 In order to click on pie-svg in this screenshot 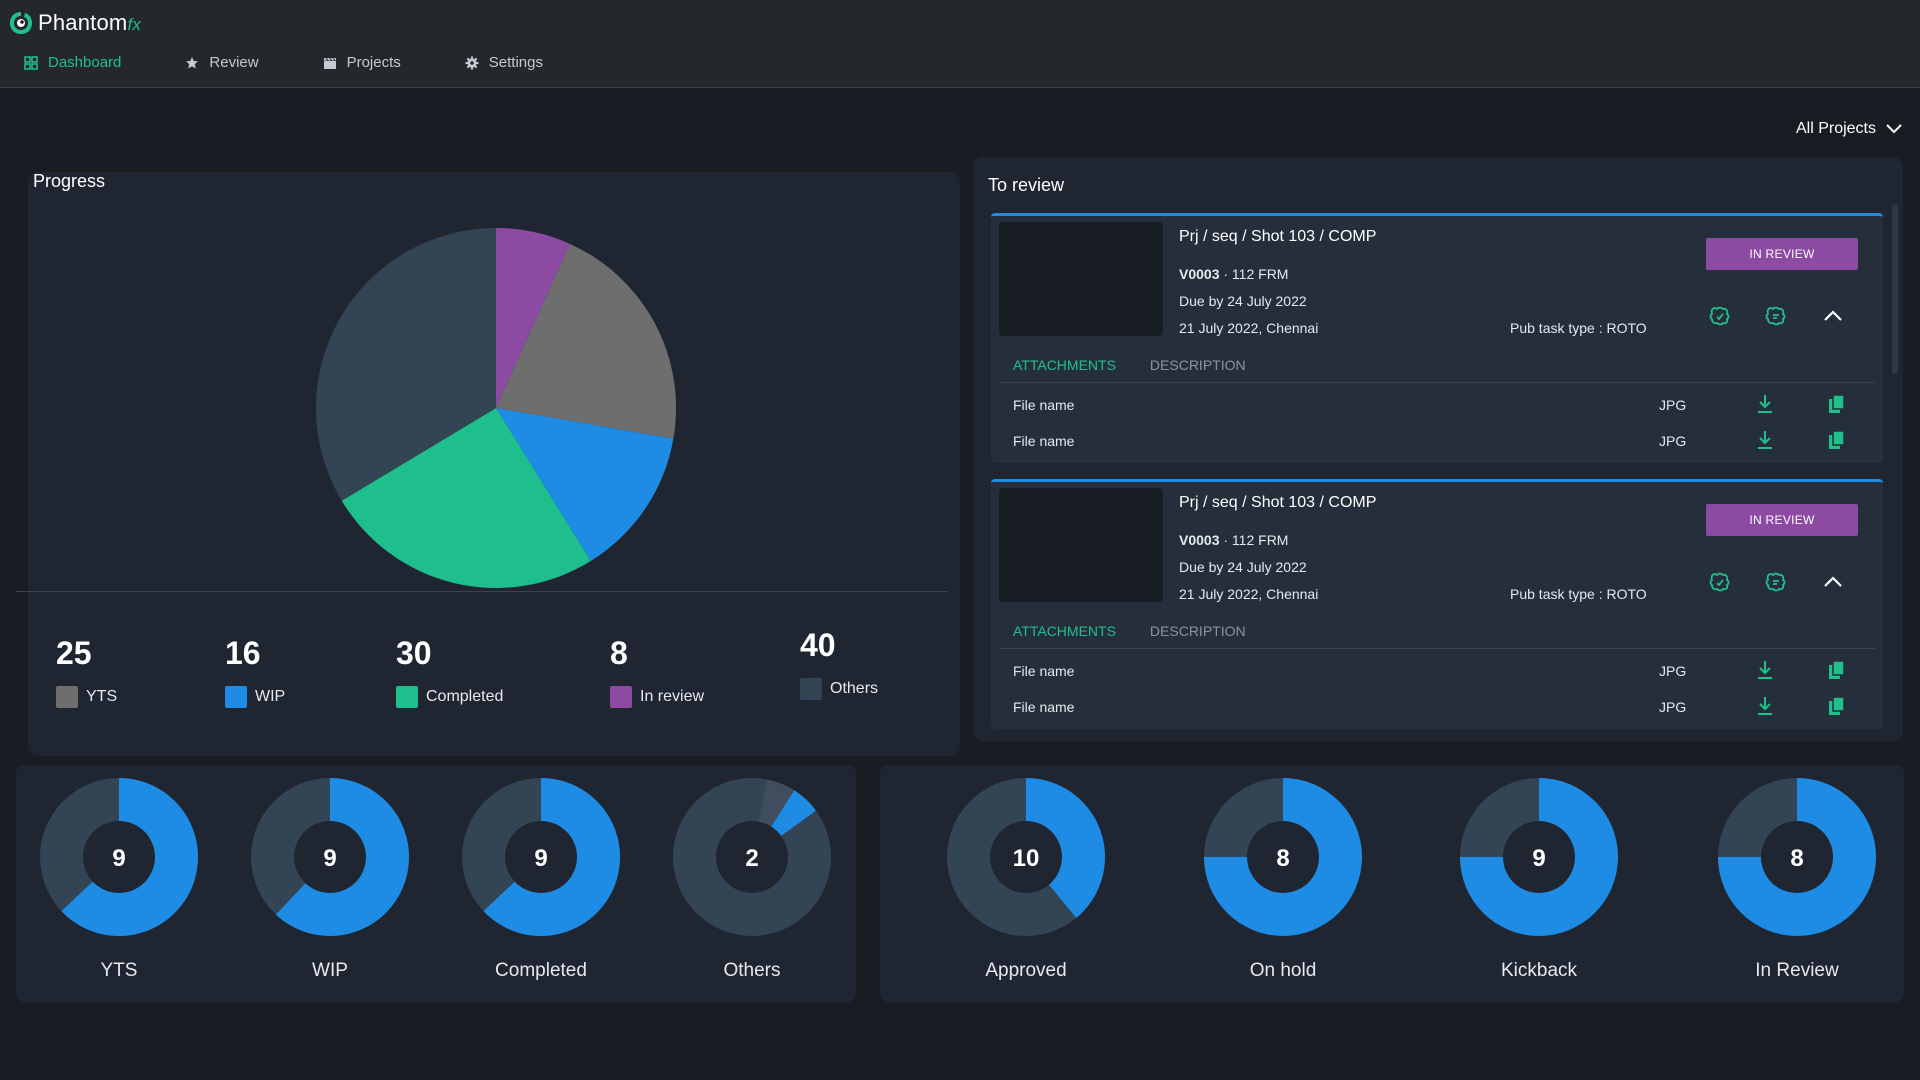, I will do `click(495, 408)`.